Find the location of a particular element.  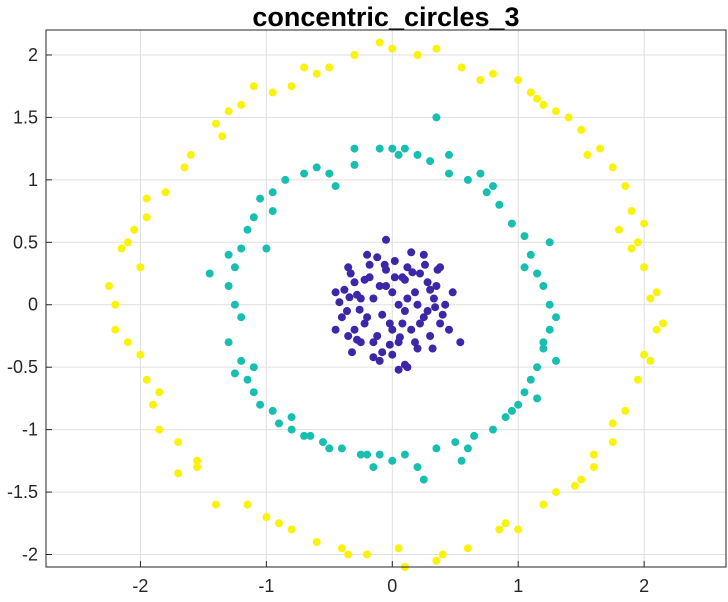

y-tick-label: 1 is located at coordinates (33, 180).